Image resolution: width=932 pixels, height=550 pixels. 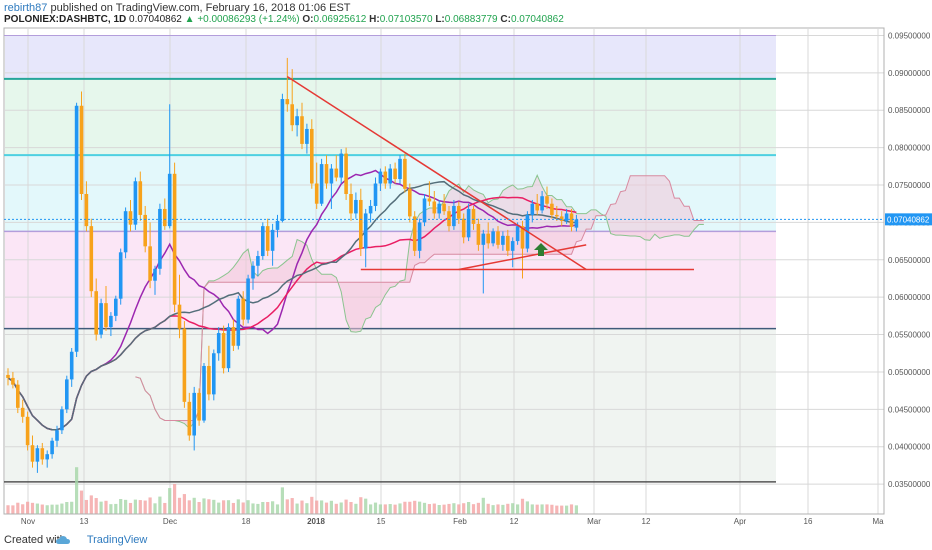 What do you see at coordinates (908, 219) in the screenshot?
I see `last-price-label: 0.07040862` at bounding box center [908, 219].